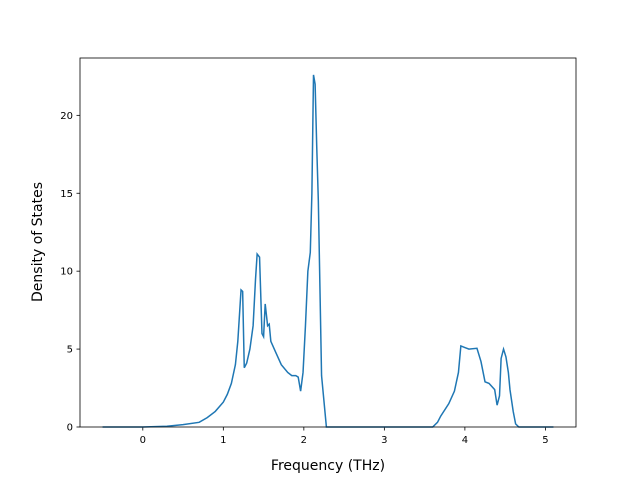 The height and width of the screenshot is (484, 640). I want to click on x-axis-label: Frequency (THz), so click(328, 466).